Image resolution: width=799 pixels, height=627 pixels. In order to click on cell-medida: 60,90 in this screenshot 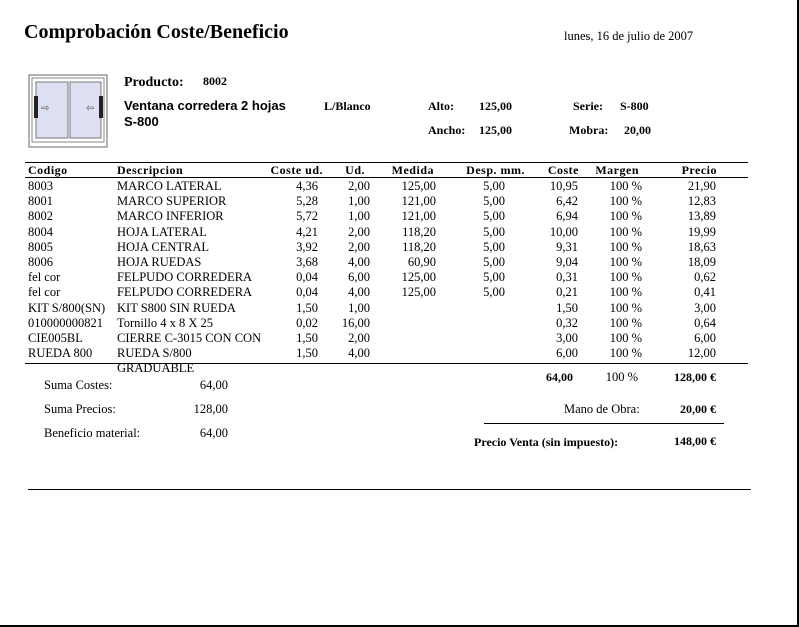, I will do `click(421, 262)`.